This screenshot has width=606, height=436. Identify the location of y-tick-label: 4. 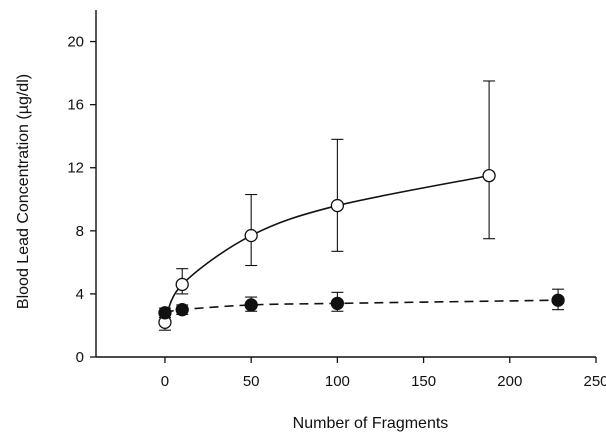
(80, 294).